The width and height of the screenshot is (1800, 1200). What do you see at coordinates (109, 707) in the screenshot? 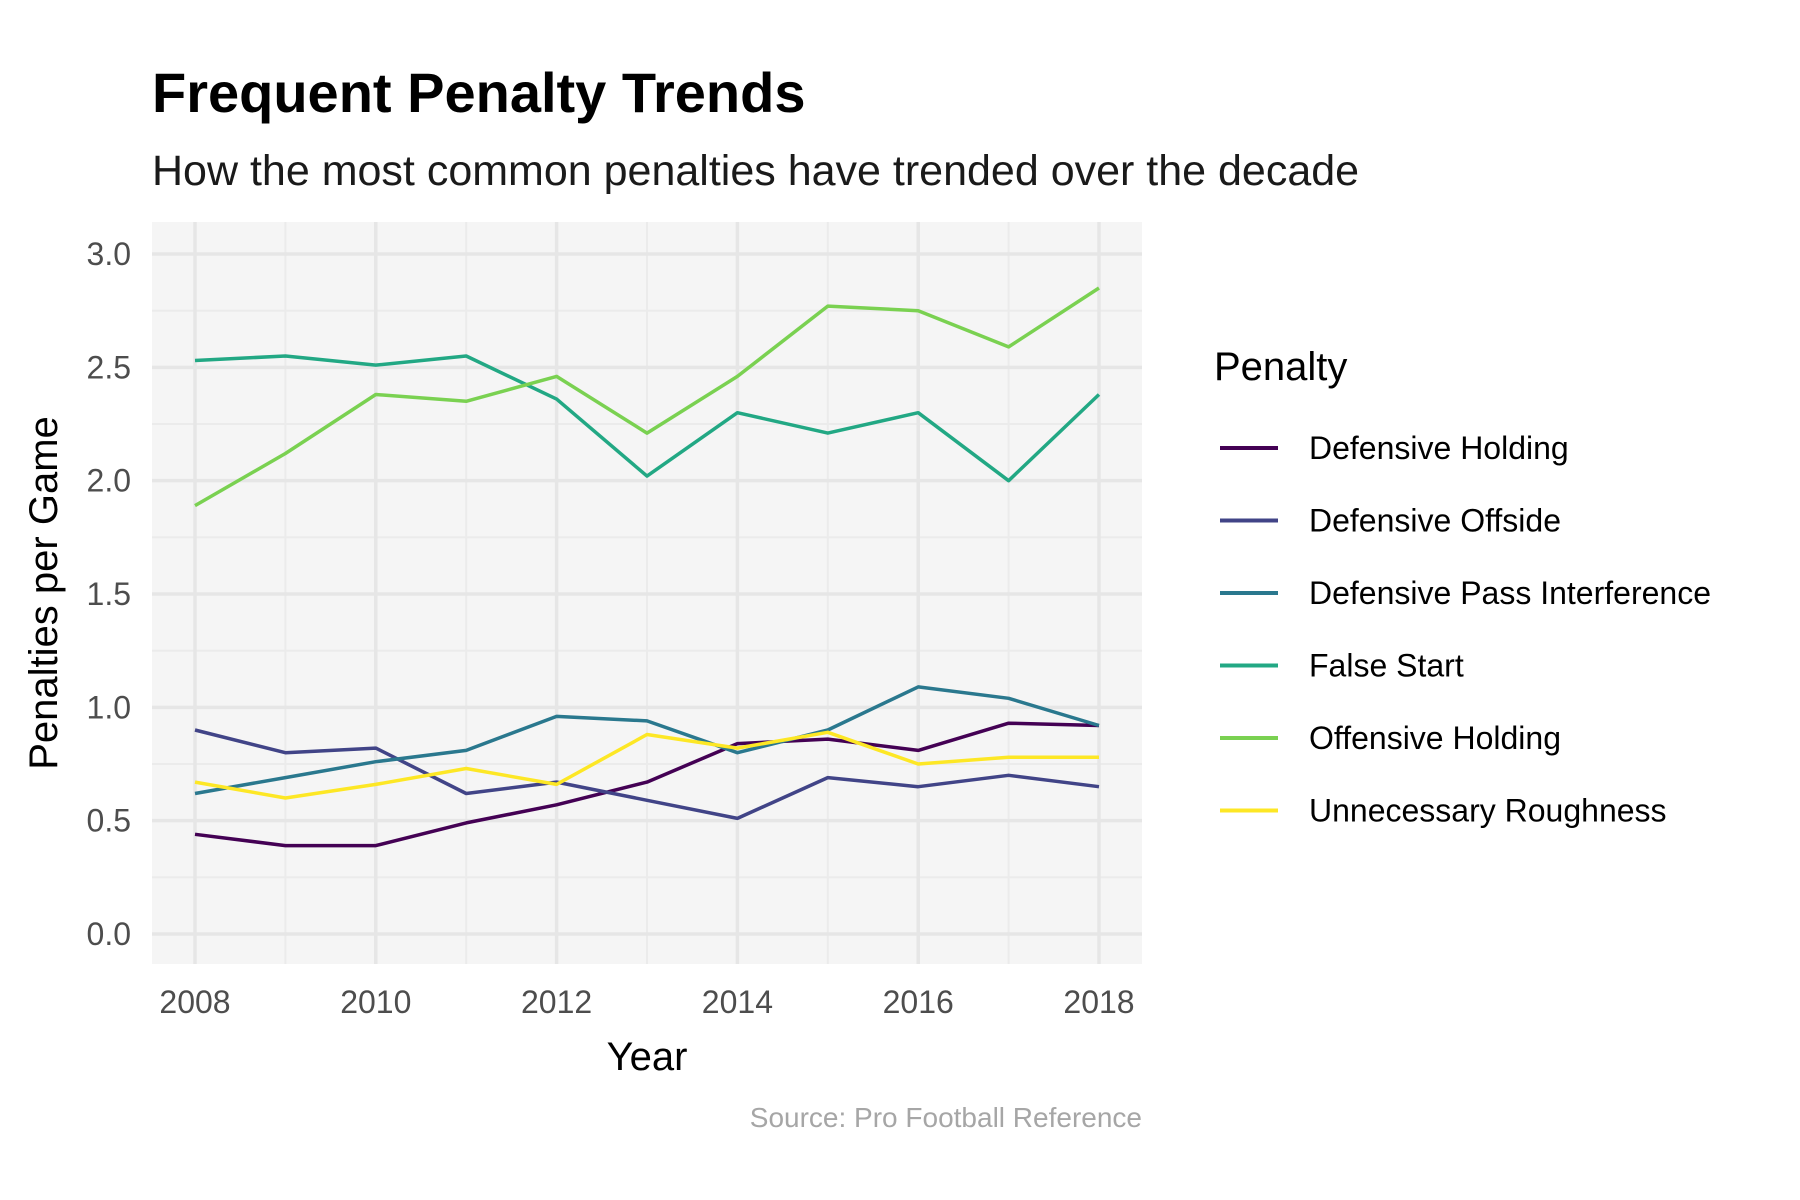
I see `y-tick-label: 1.0` at bounding box center [109, 707].